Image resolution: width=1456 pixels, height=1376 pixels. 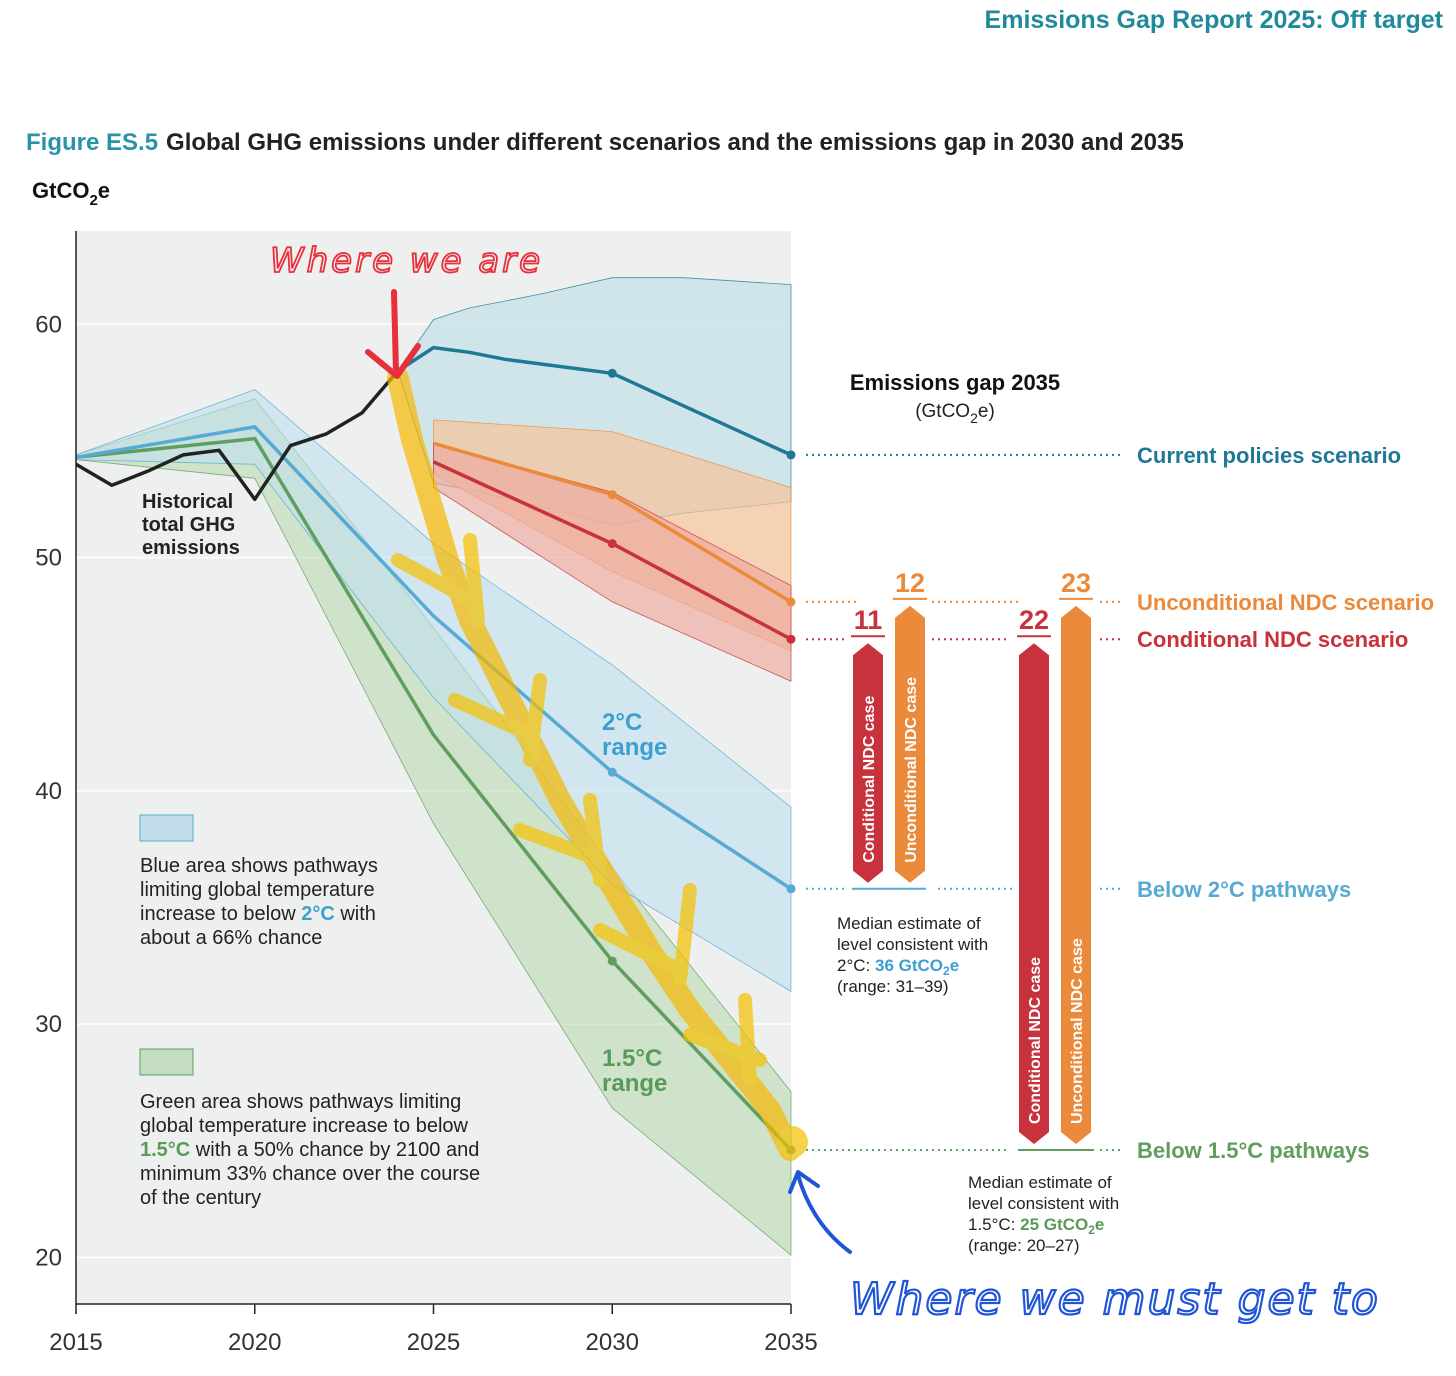 I want to click on y-tick-label-40: 40, so click(x=48, y=791).